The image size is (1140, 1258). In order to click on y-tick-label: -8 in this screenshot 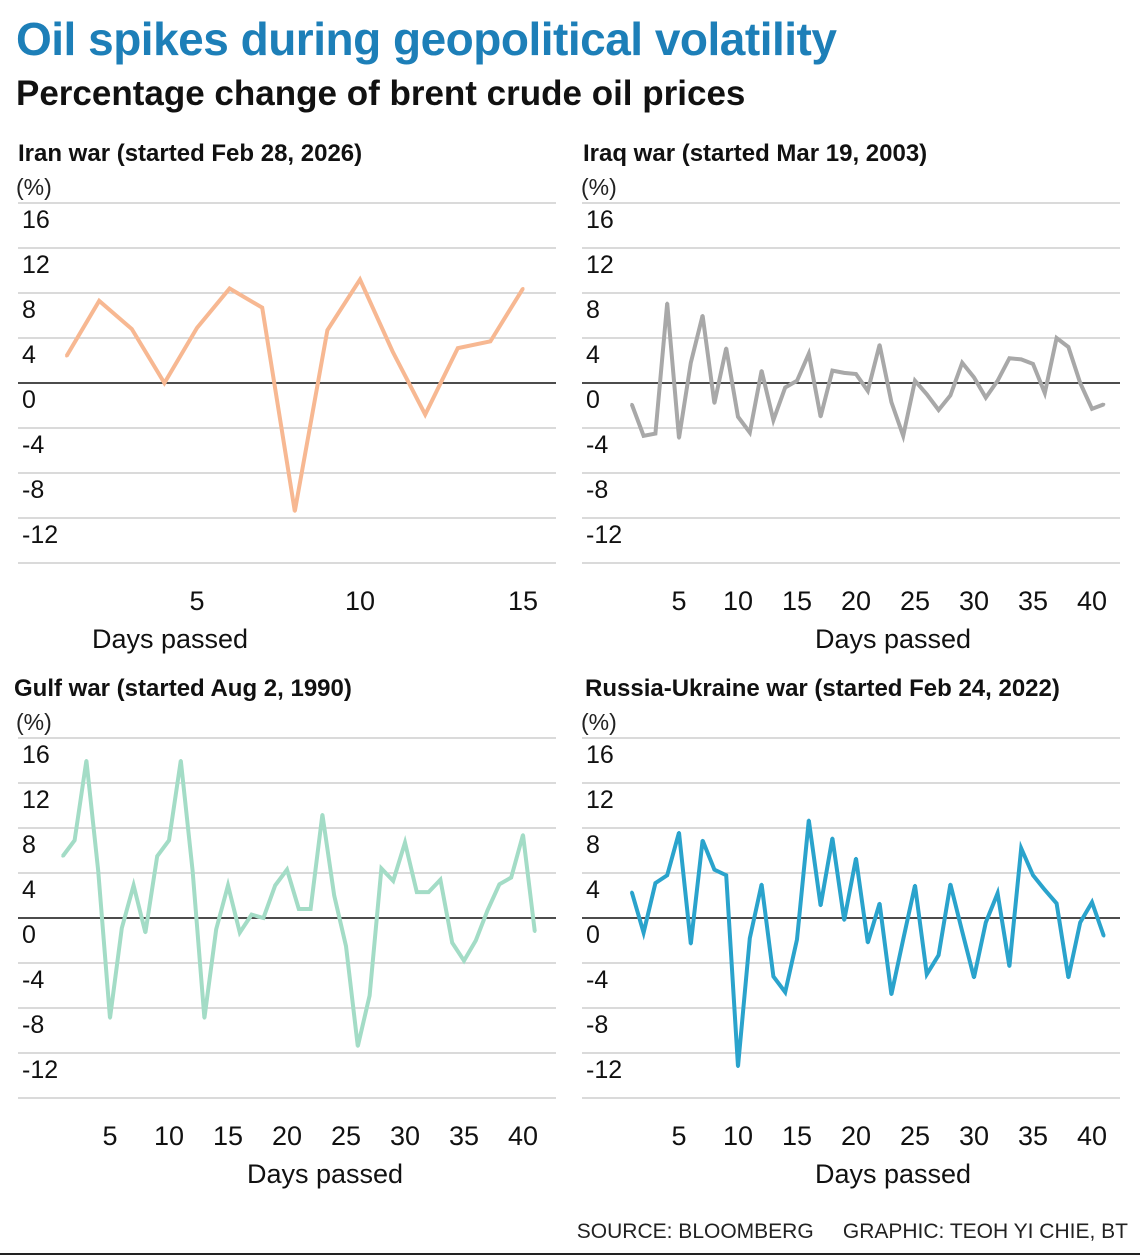, I will do `click(33, 490)`.